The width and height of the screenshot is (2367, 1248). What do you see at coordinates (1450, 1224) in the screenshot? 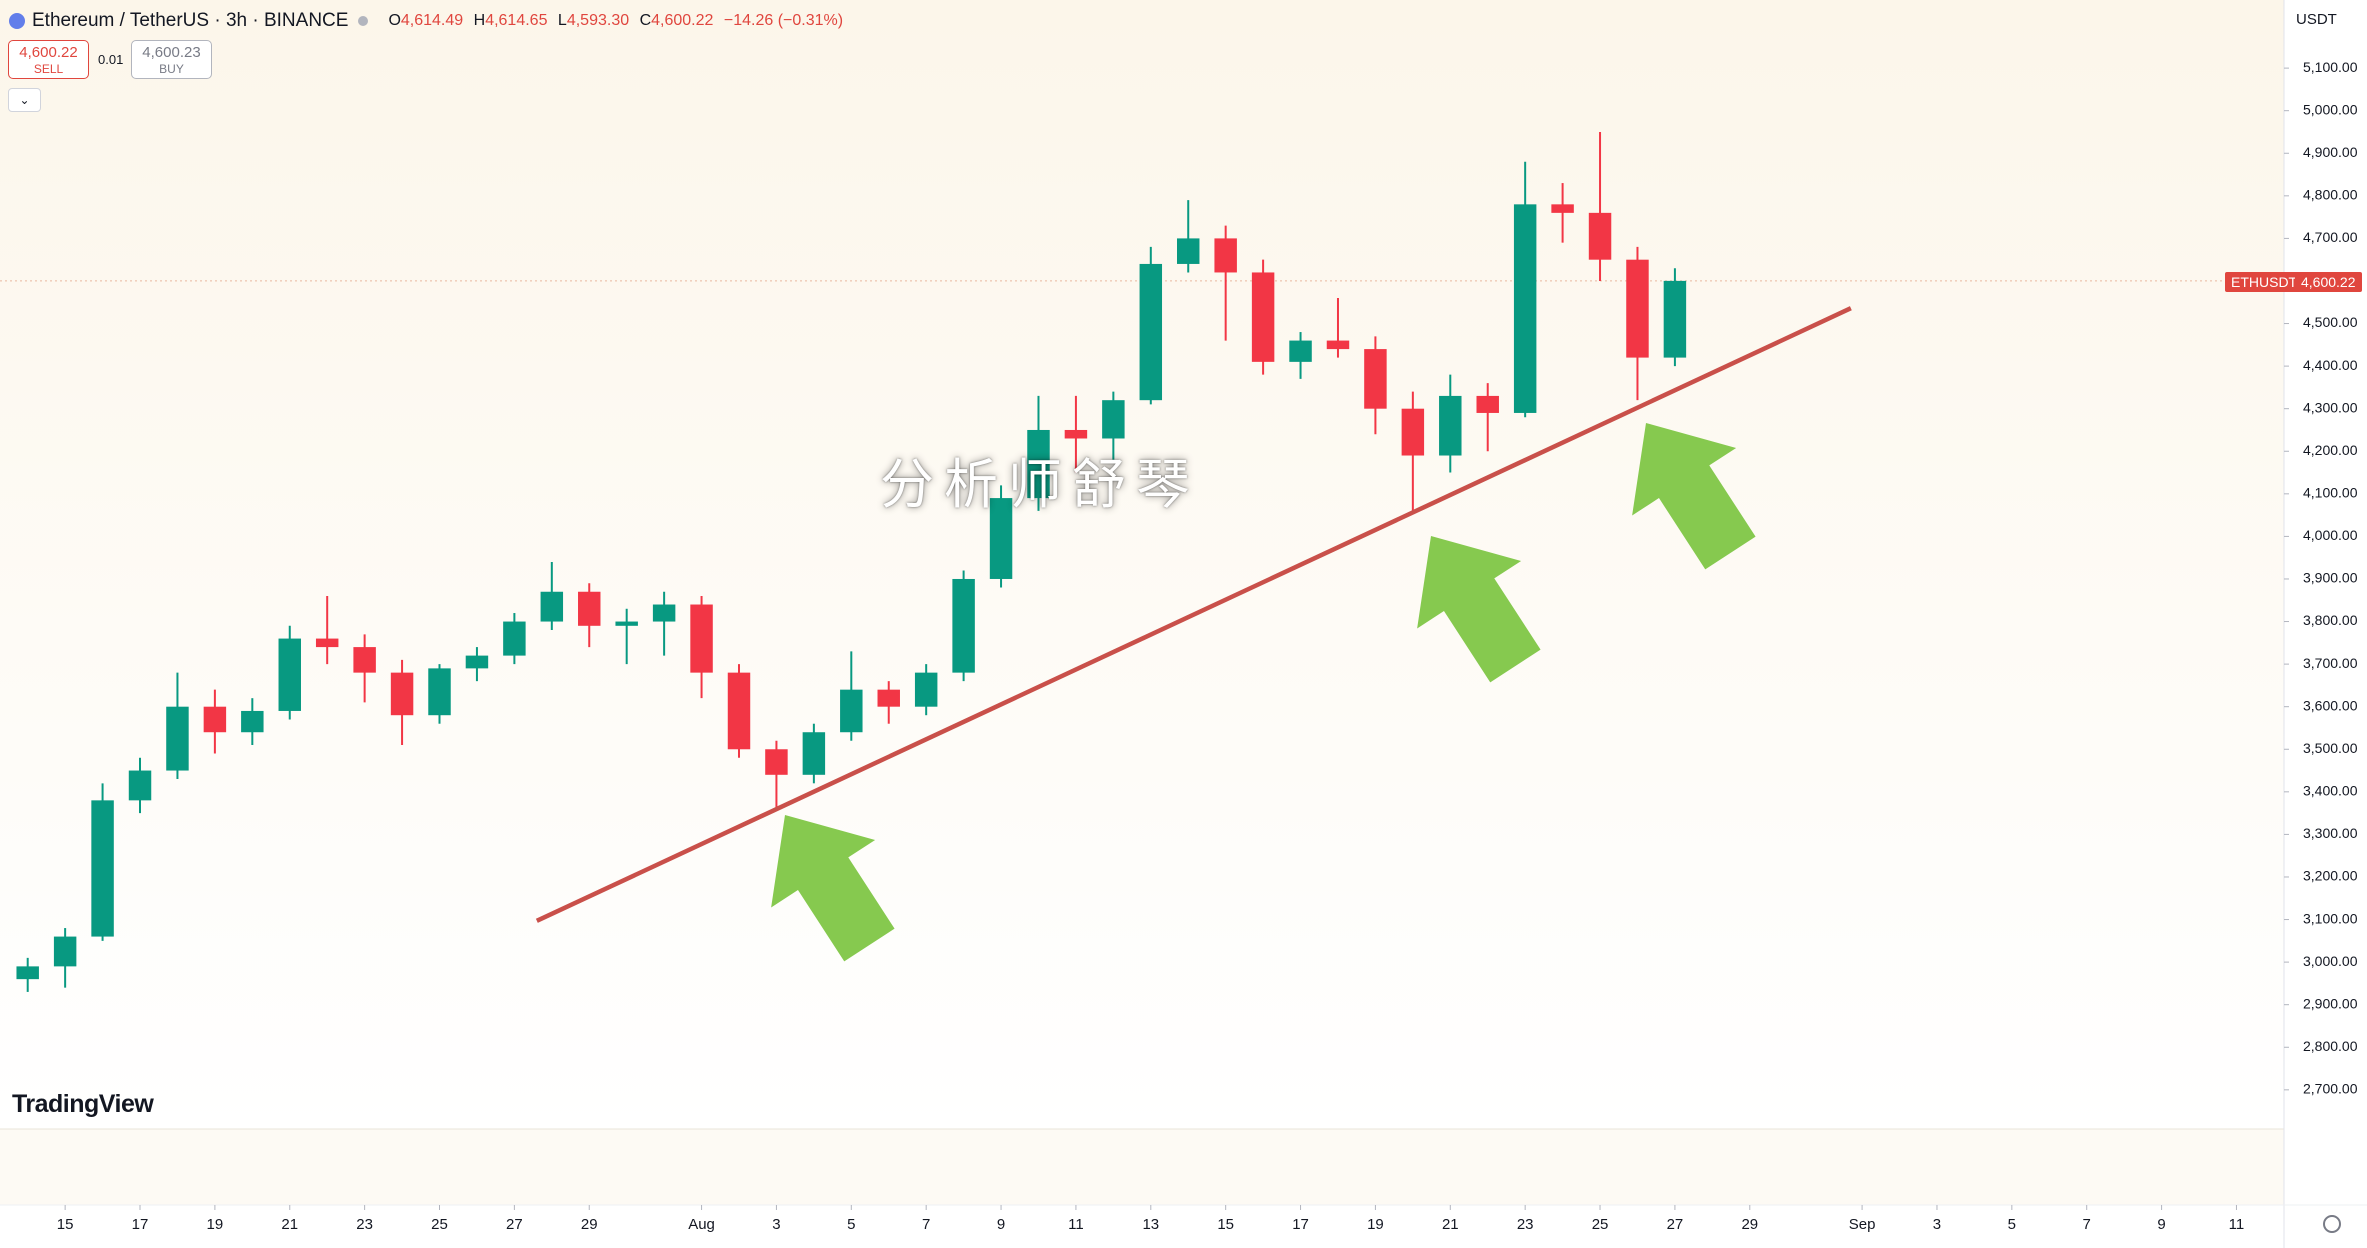
I see `x-tick-label: 21` at bounding box center [1450, 1224].